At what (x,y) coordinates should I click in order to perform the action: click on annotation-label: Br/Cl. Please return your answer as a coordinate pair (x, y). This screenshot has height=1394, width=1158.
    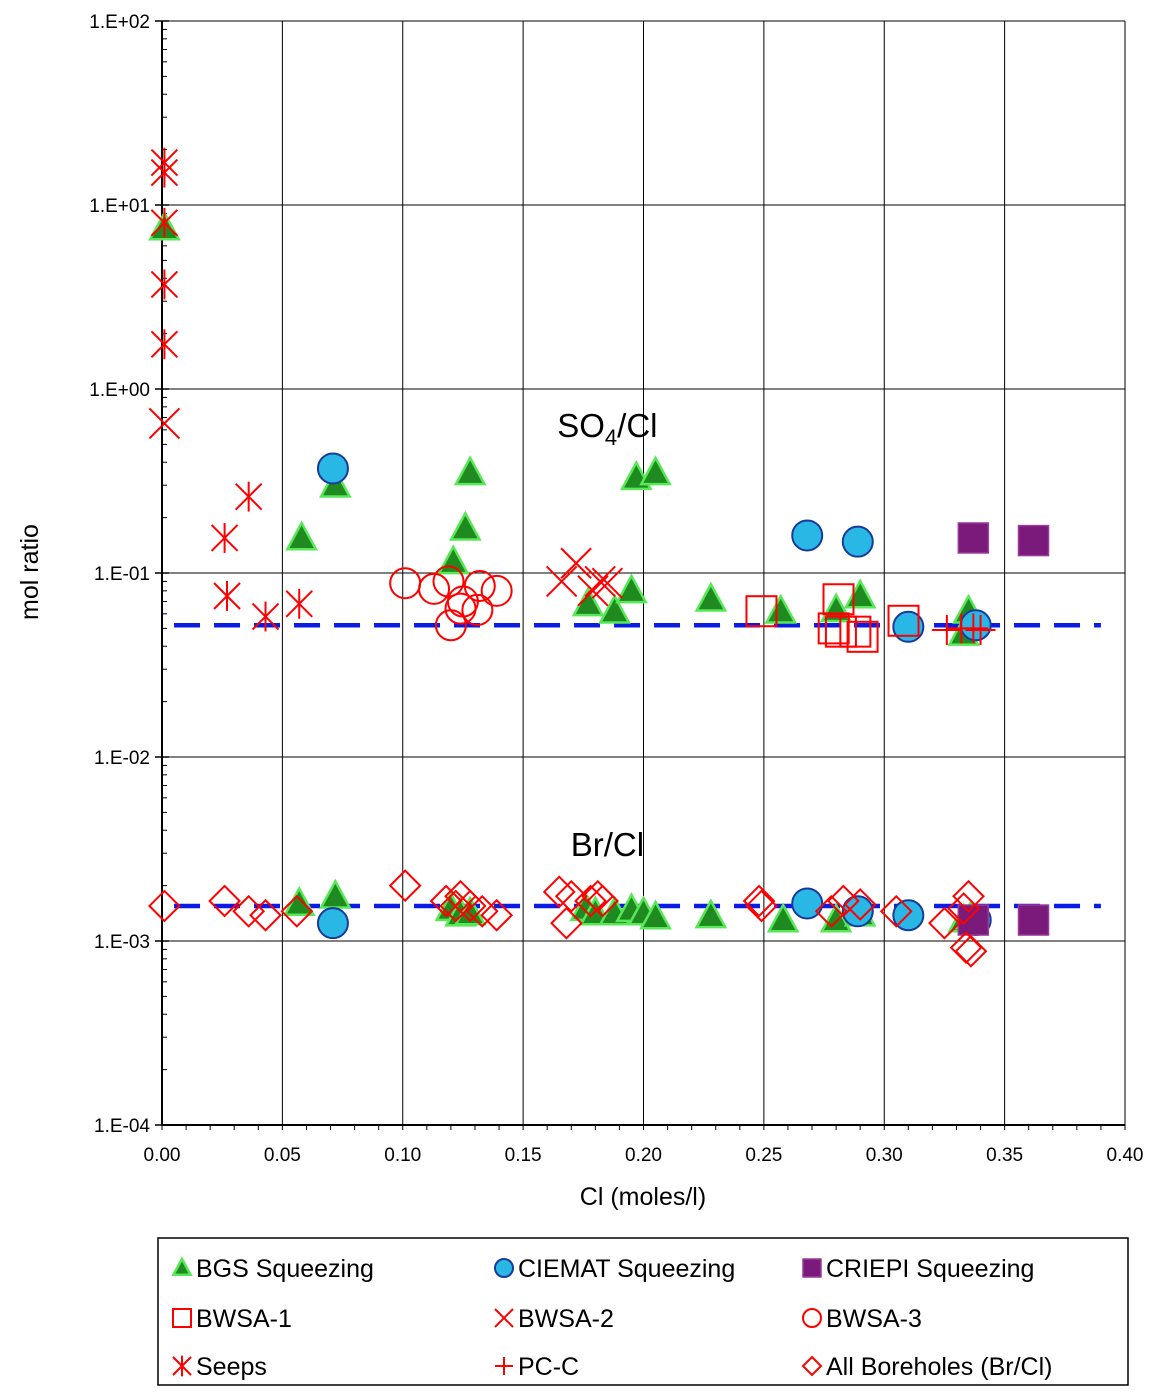
    Looking at the image, I should click on (607, 844).